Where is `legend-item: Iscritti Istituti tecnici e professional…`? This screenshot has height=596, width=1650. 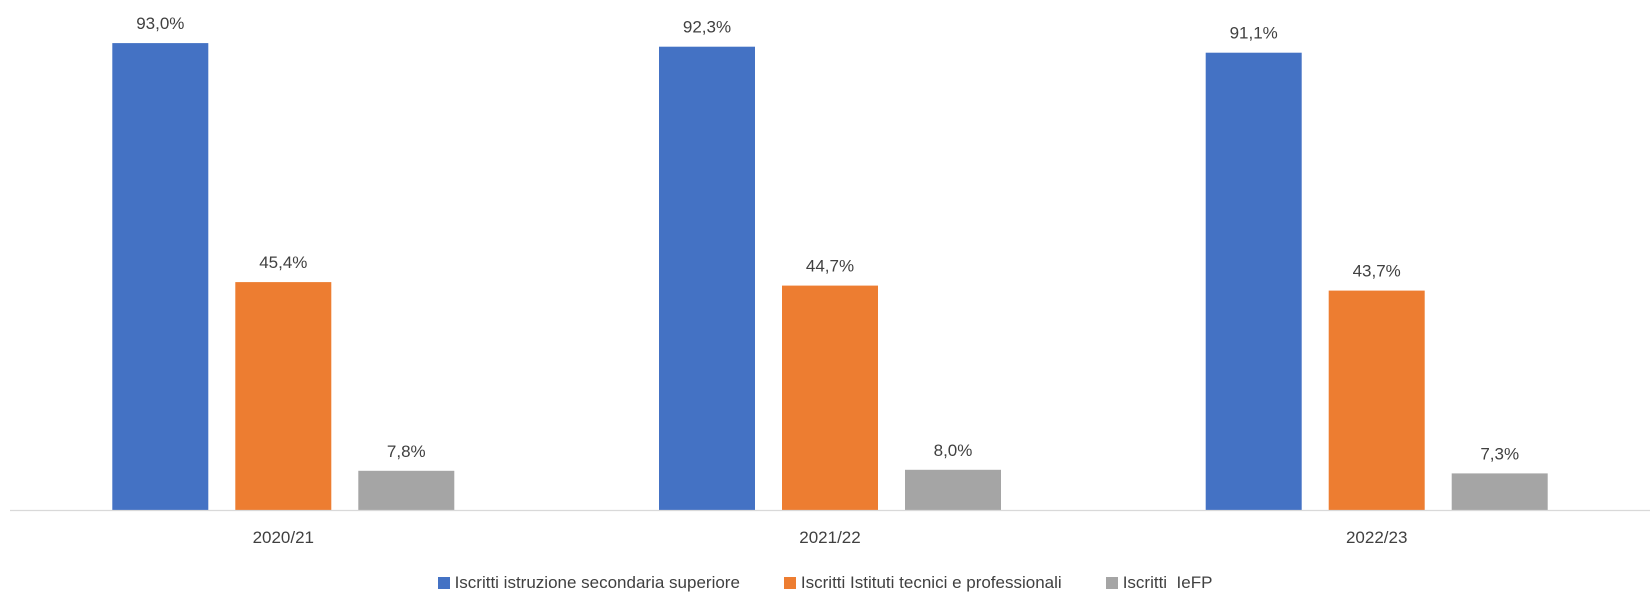 legend-item: Iscritti Istituti tecnici e professional… is located at coordinates (922, 583).